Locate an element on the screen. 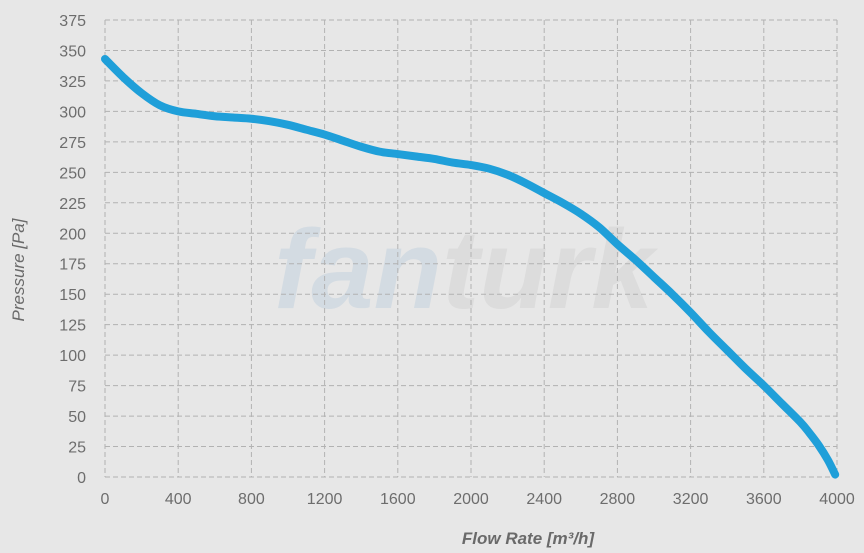  x-tick-label: 1200 is located at coordinates (325, 499).